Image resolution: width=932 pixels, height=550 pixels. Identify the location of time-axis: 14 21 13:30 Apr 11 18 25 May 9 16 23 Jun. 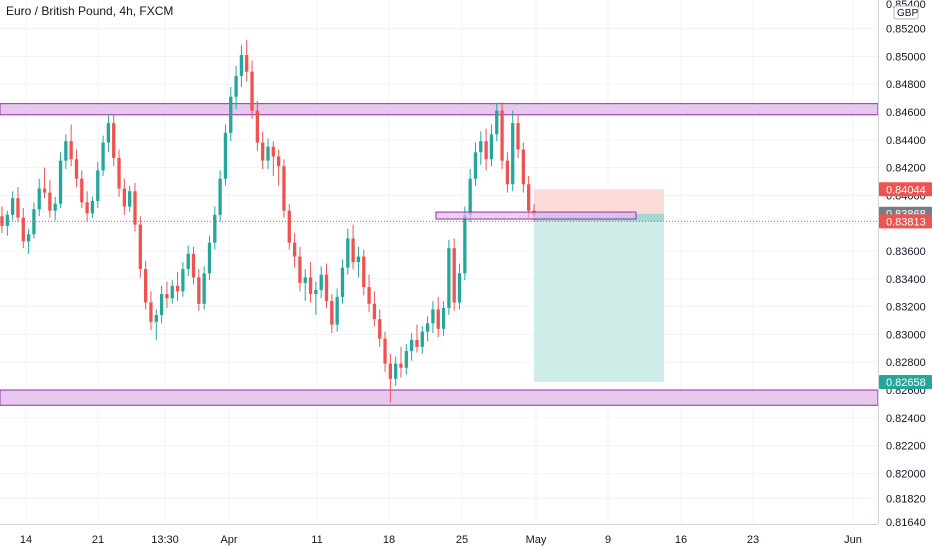
(439, 535).